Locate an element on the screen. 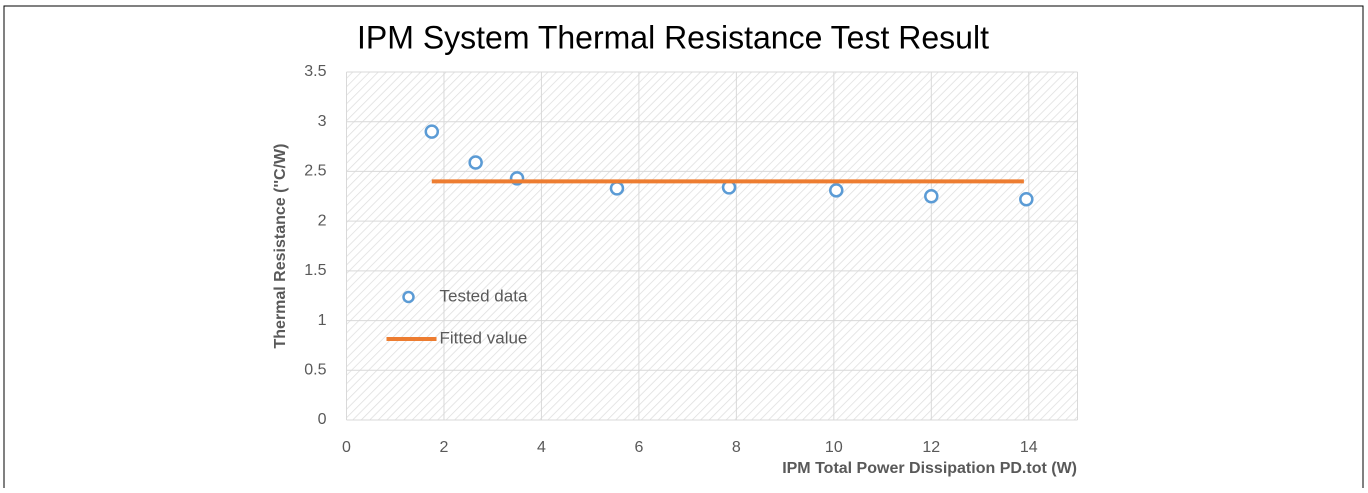  y-tick-label: 1.5 is located at coordinates (315, 270).